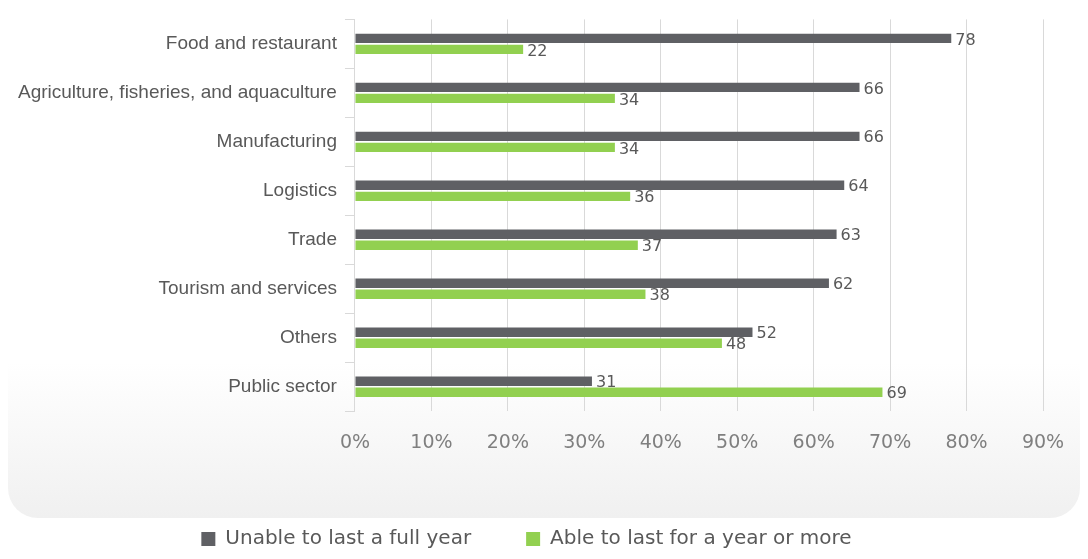 Image resolution: width=1088 pixels, height=559 pixels. I want to click on data-label: 22, so click(537, 50).